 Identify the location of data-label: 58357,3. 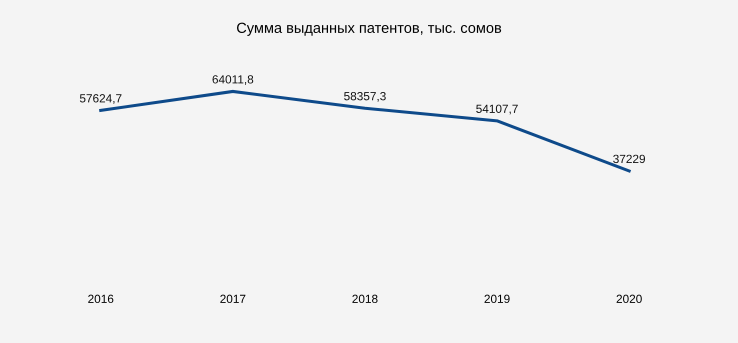
(365, 97).